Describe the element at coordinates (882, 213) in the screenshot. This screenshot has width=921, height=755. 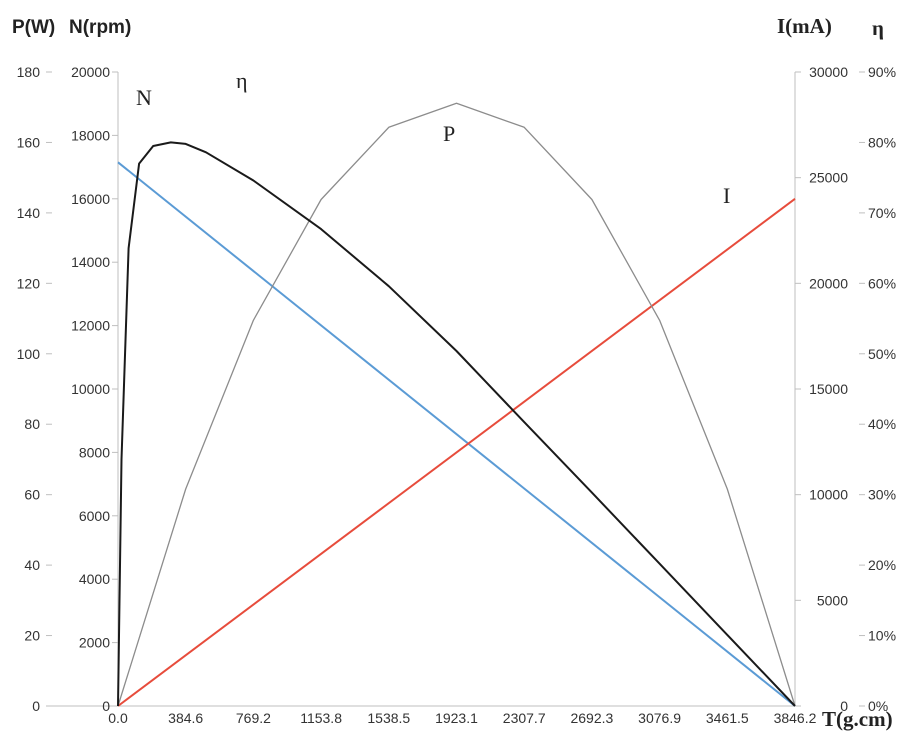
I see `tick-label: 70%` at that location.